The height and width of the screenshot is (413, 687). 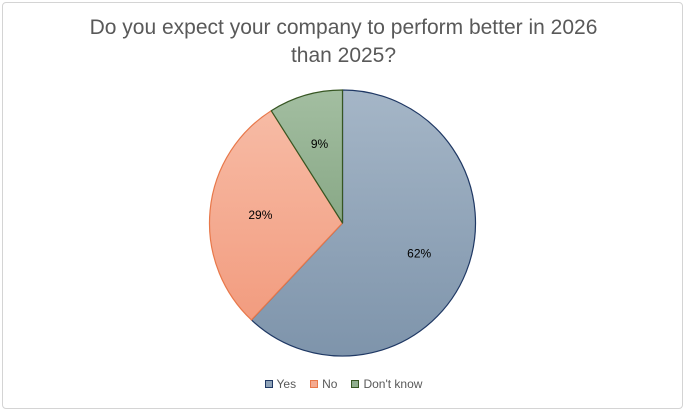 I want to click on legend-item-dont-know: Don't know, so click(x=386, y=384).